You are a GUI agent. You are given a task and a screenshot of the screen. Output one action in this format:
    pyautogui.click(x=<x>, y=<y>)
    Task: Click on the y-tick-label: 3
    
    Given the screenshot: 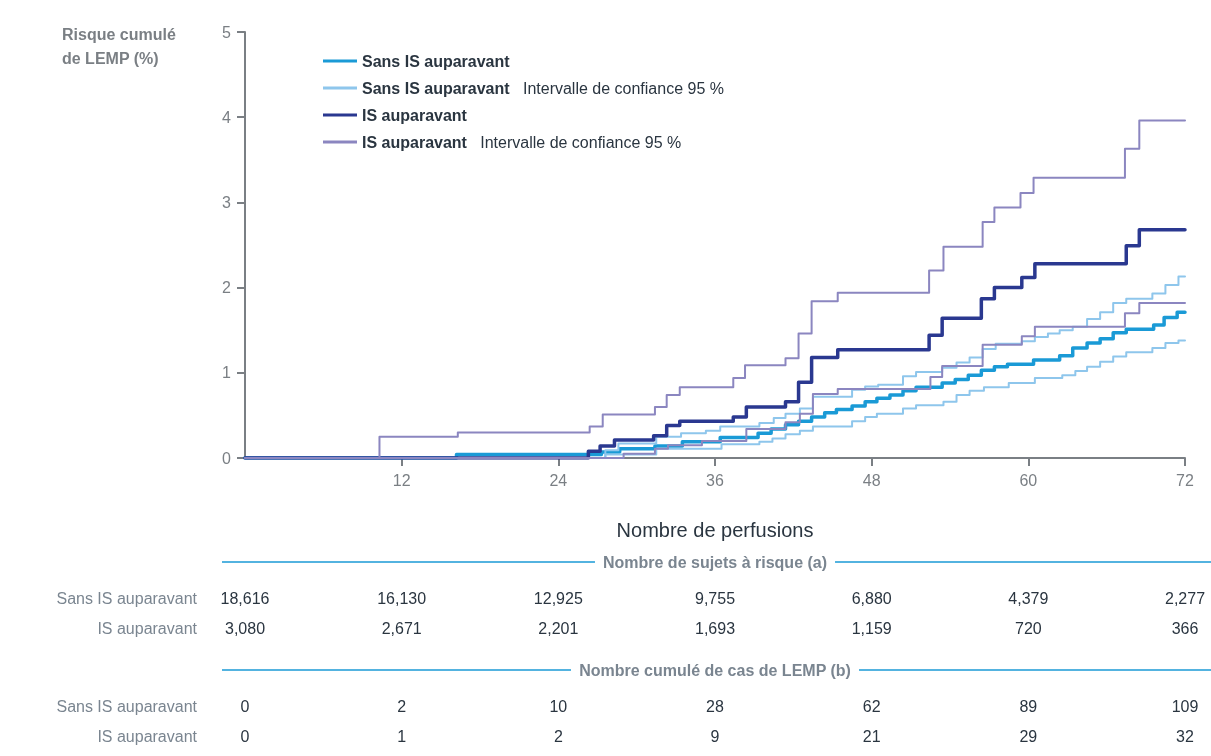 What is the action you would take?
    pyautogui.click(x=227, y=202)
    